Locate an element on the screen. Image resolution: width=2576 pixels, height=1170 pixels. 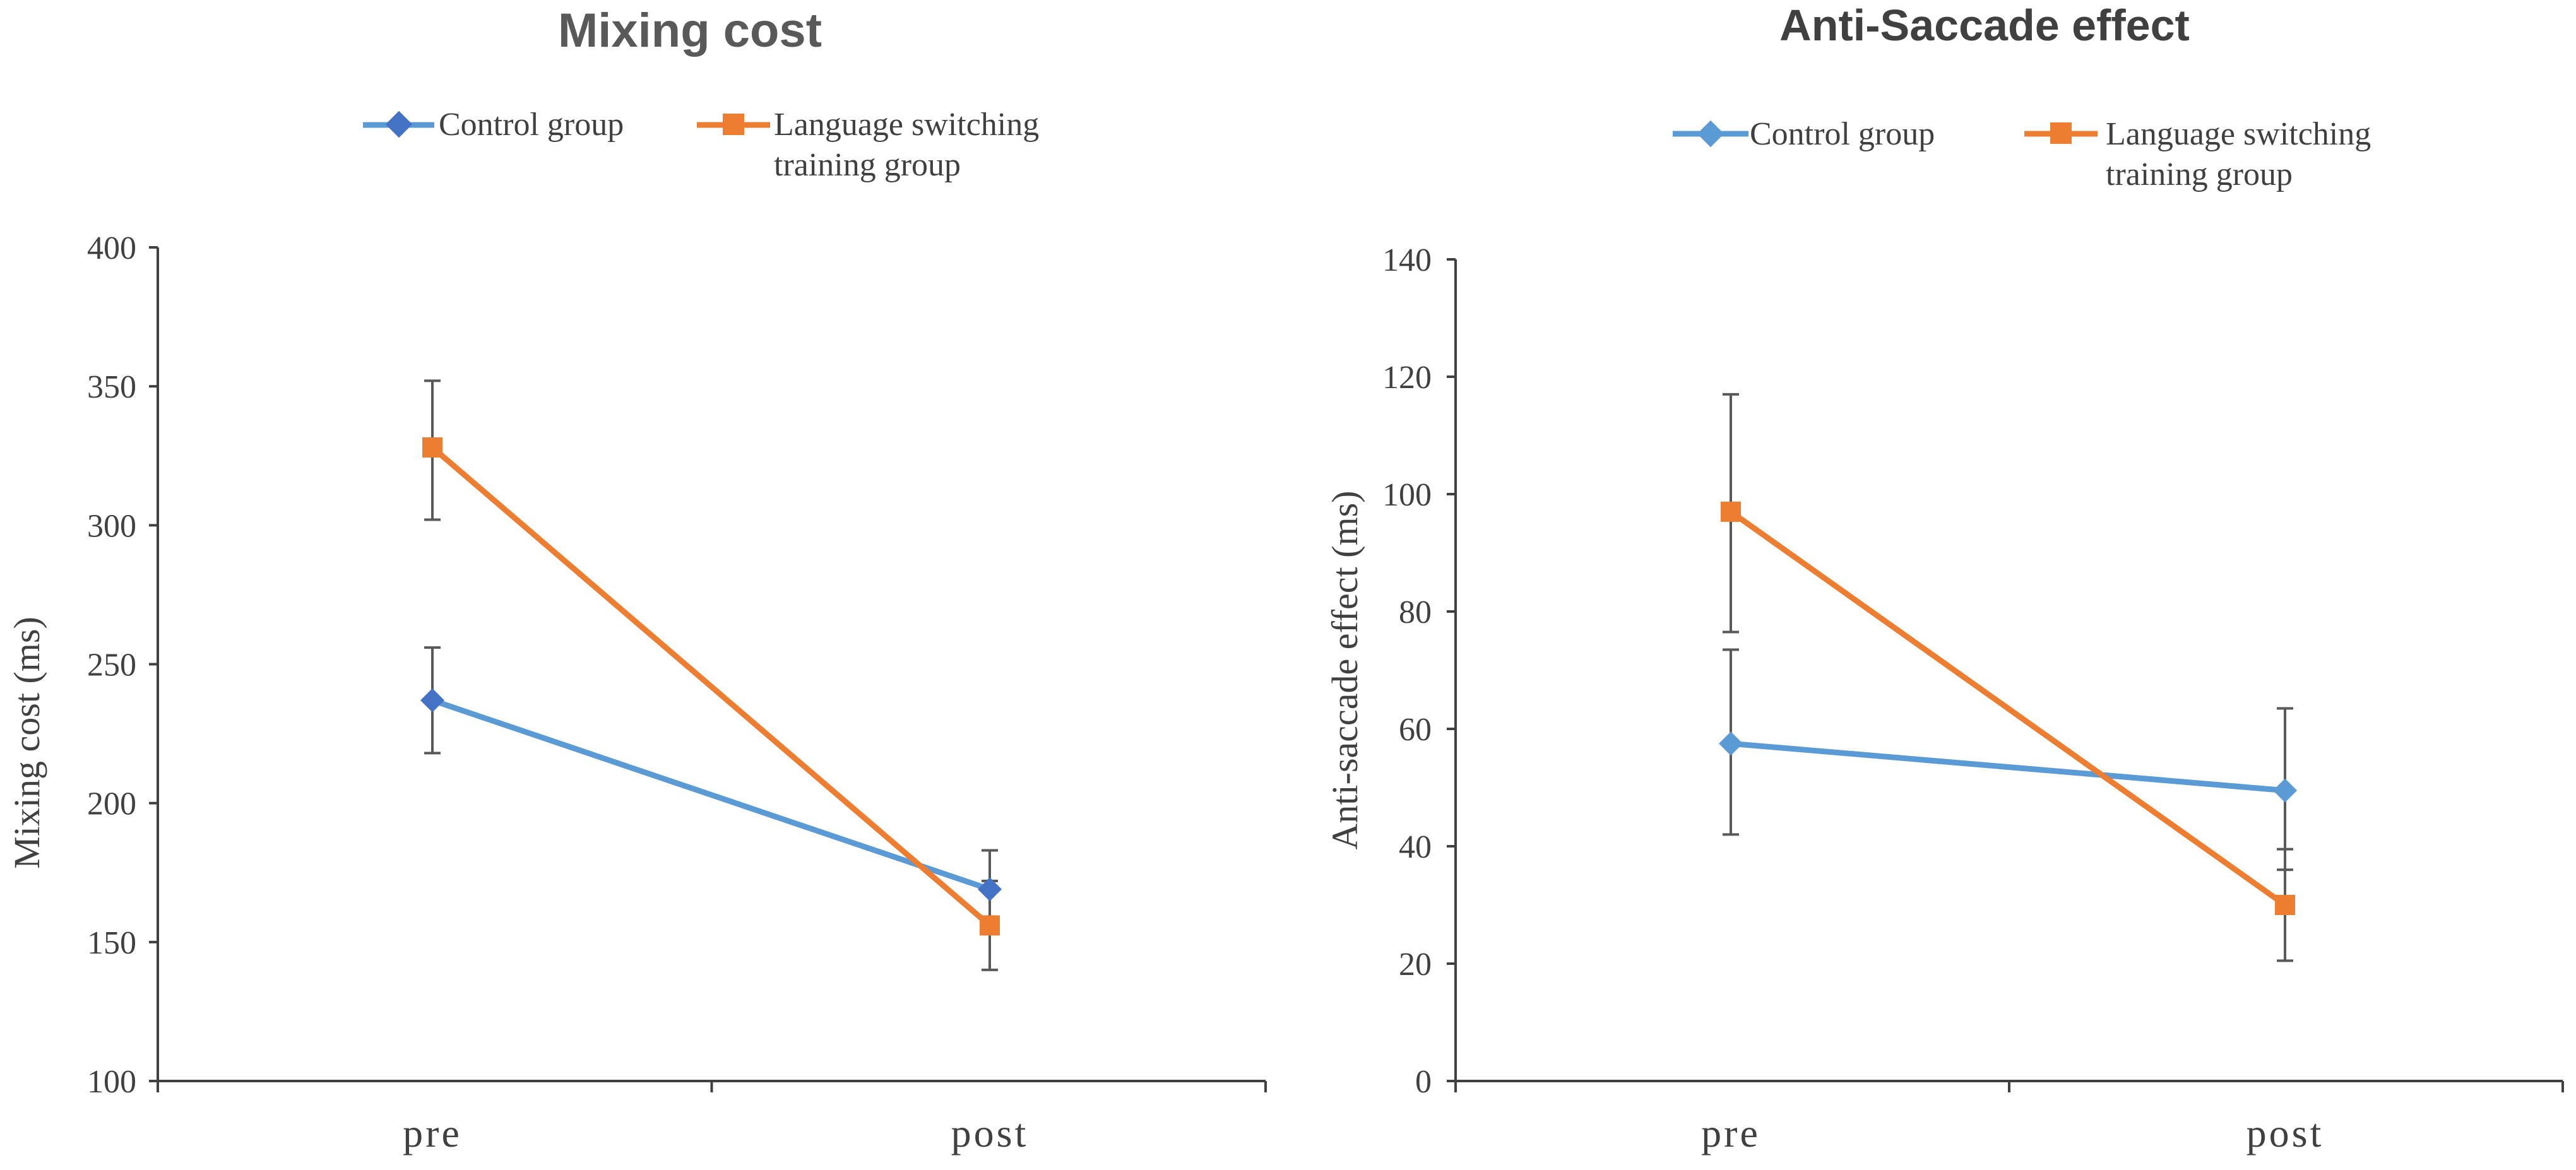
y-tick-label: 300 is located at coordinates (112, 526).